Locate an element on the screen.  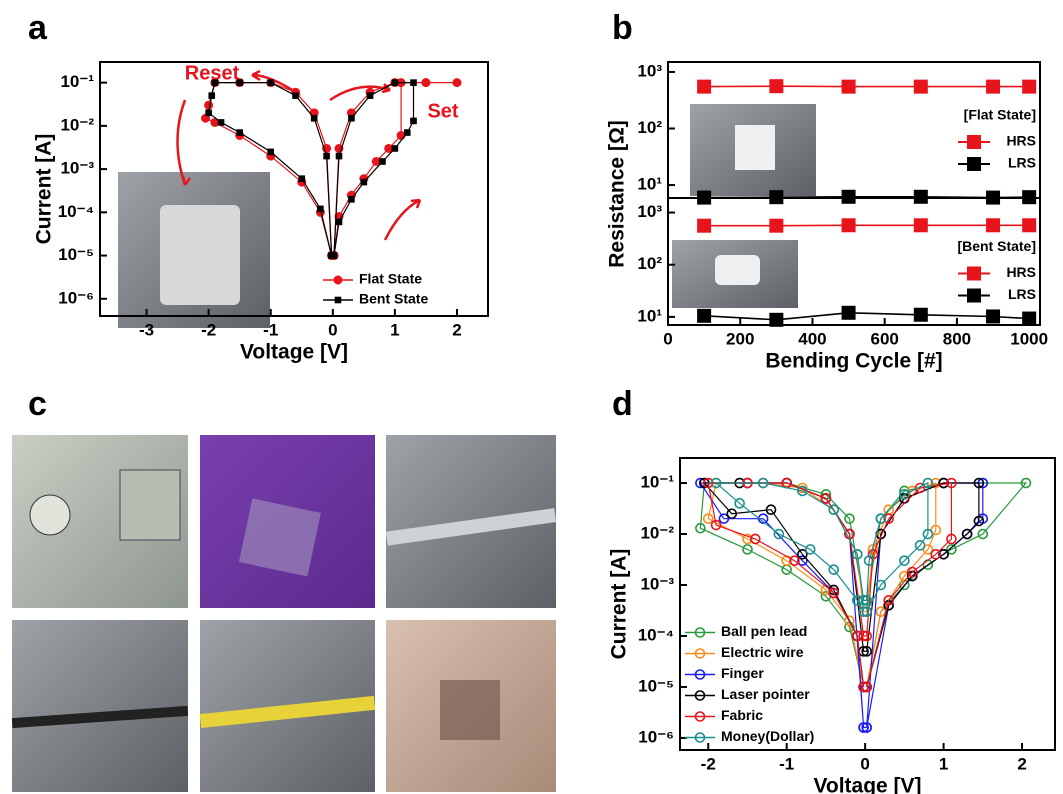
y-tick-label: 10⁻³ is located at coordinates (657, 583).